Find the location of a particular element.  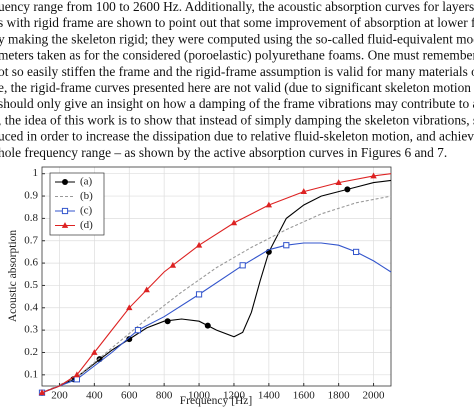

x-tick-label: 1400 is located at coordinates (269, 396).